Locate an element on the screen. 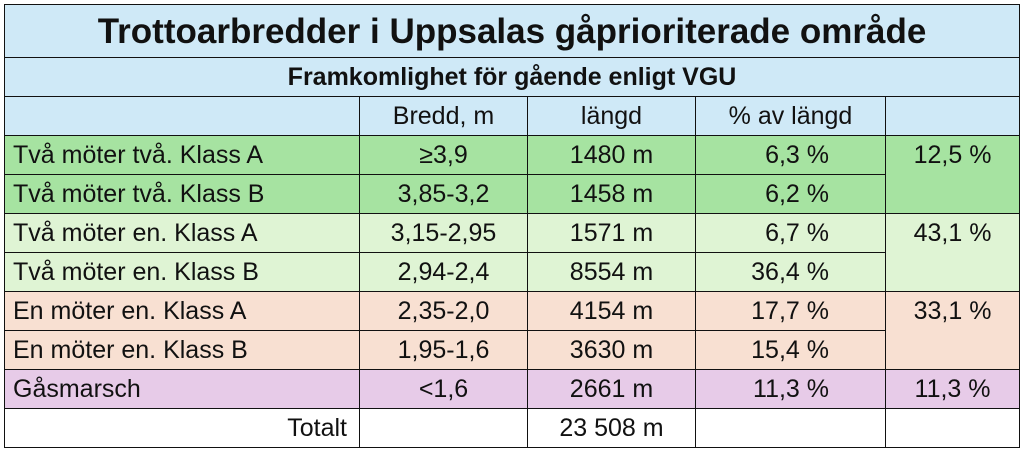  header-langd: längd is located at coordinates (611, 116).